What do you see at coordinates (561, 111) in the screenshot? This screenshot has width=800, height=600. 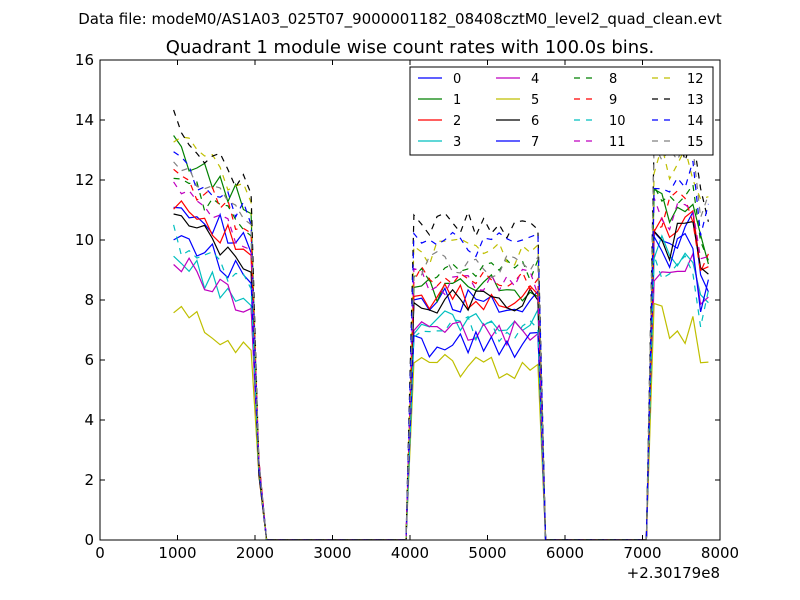 I see `legend-box` at bounding box center [561, 111].